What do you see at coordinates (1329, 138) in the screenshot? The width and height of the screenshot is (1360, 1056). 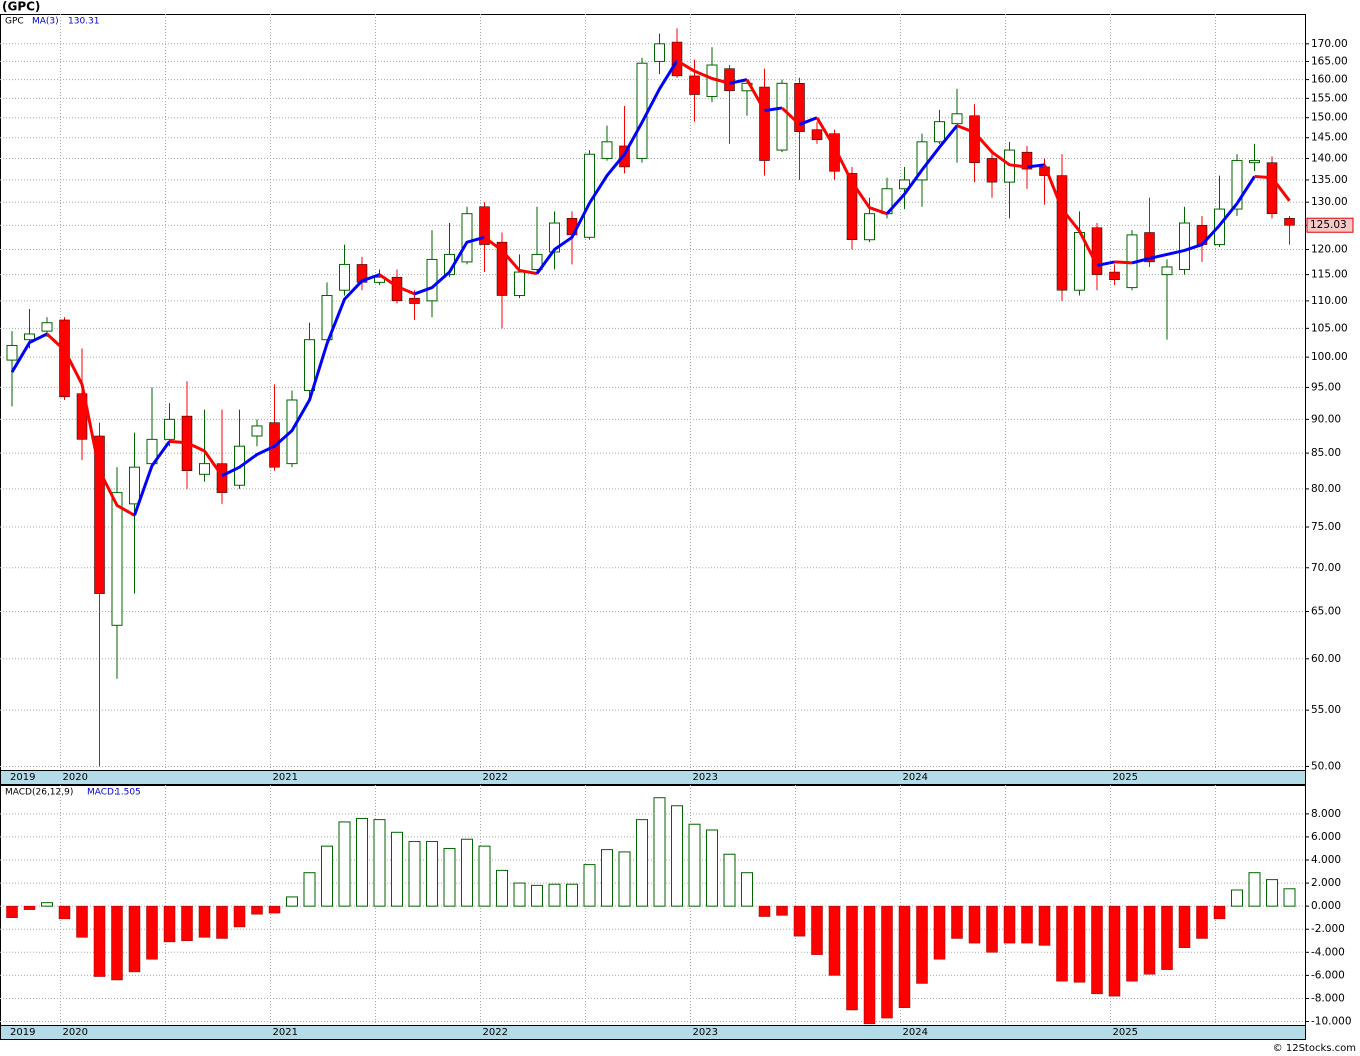 I see `y-tick-label: 145.00` at bounding box center [1329, 138].